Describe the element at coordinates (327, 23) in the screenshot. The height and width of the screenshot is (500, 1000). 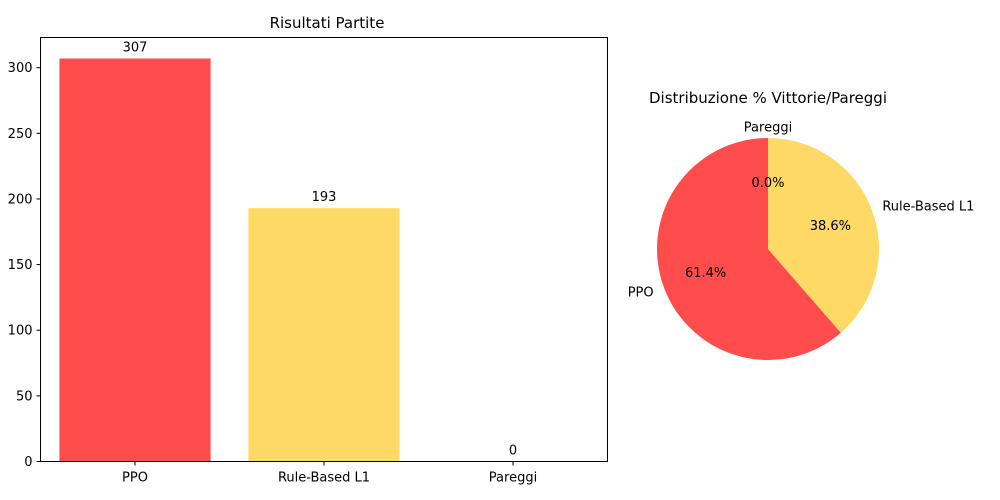
I see `bar-chart-title: Risultati Partite` at that location.